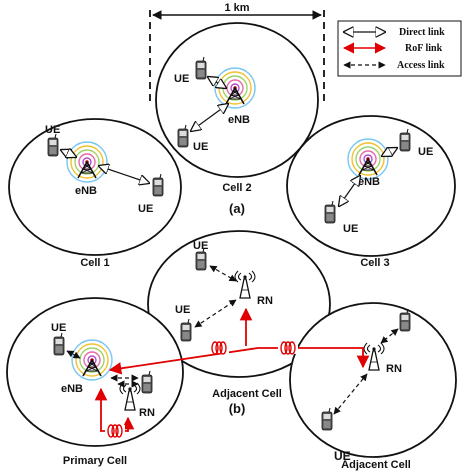 This screenshot has width=466, height=472. What do you see at coordinates (422, 32) in the screenshot?
I see `legend-direct-label: Direct link` at bounding box center [422, 32].